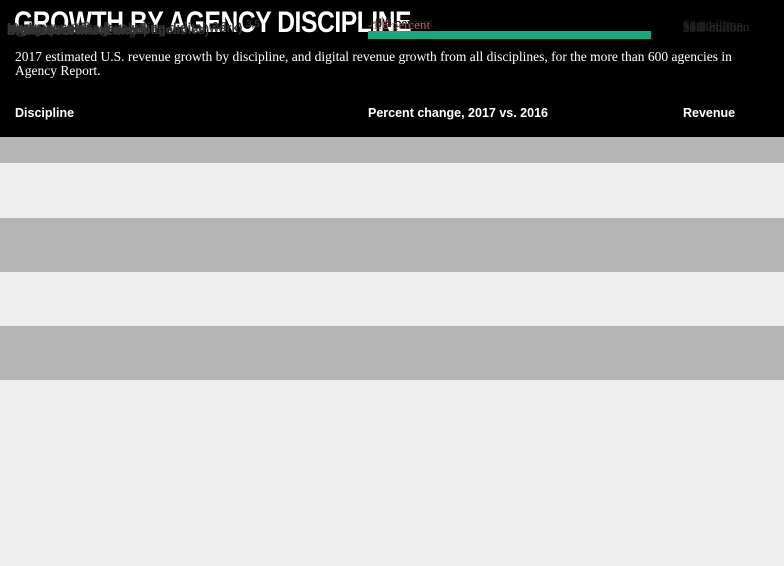 This screenshot has height=566, width=784. I want to click on percent-label: +3.3 percent, so click(401, 22).